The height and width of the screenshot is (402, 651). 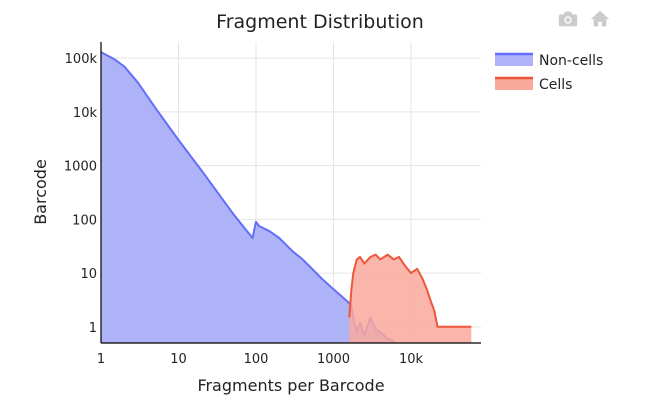 I want to click on modebar, so click(x=584, y=19).